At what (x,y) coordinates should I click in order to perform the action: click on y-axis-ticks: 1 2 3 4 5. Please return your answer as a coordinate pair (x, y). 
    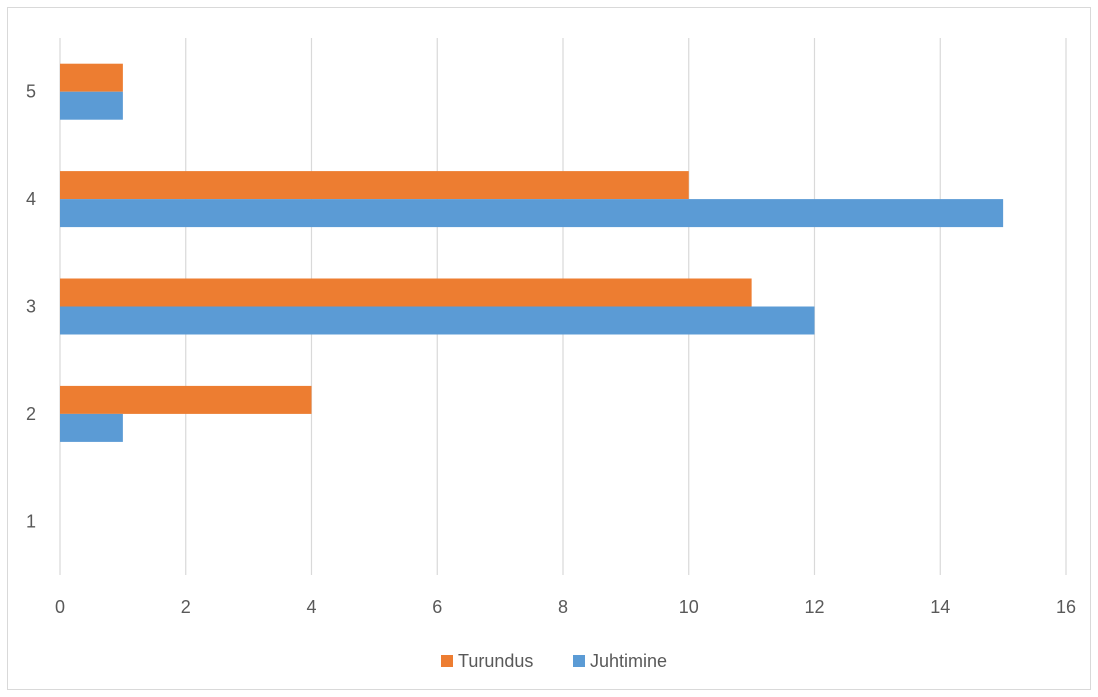
    Looking at the image, I should click on (31, 307).